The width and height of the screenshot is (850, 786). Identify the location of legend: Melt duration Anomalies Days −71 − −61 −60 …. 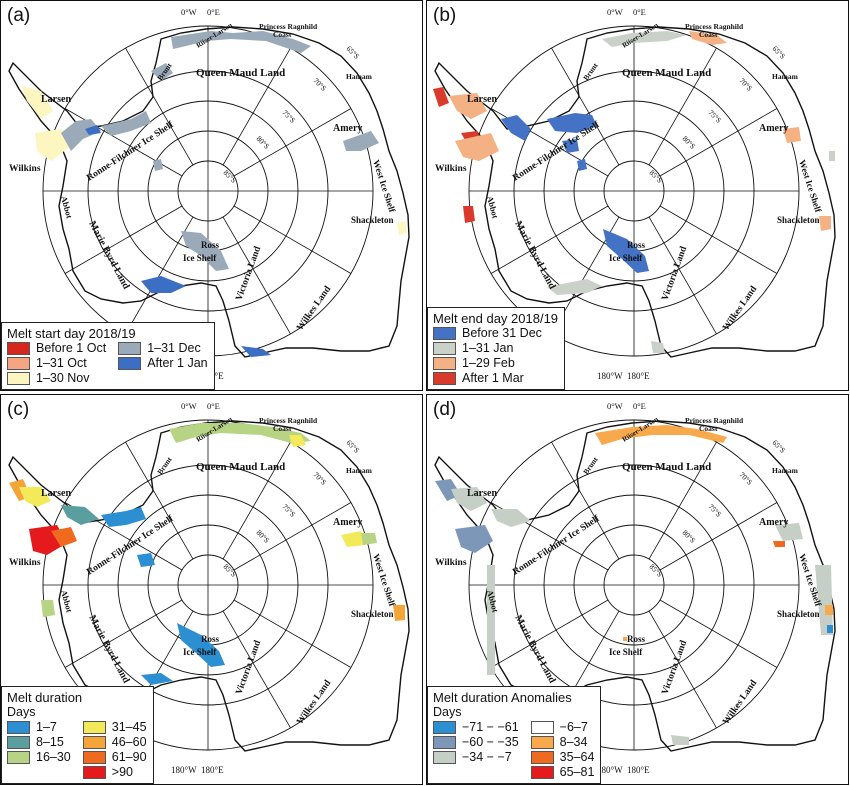
(514, 735).